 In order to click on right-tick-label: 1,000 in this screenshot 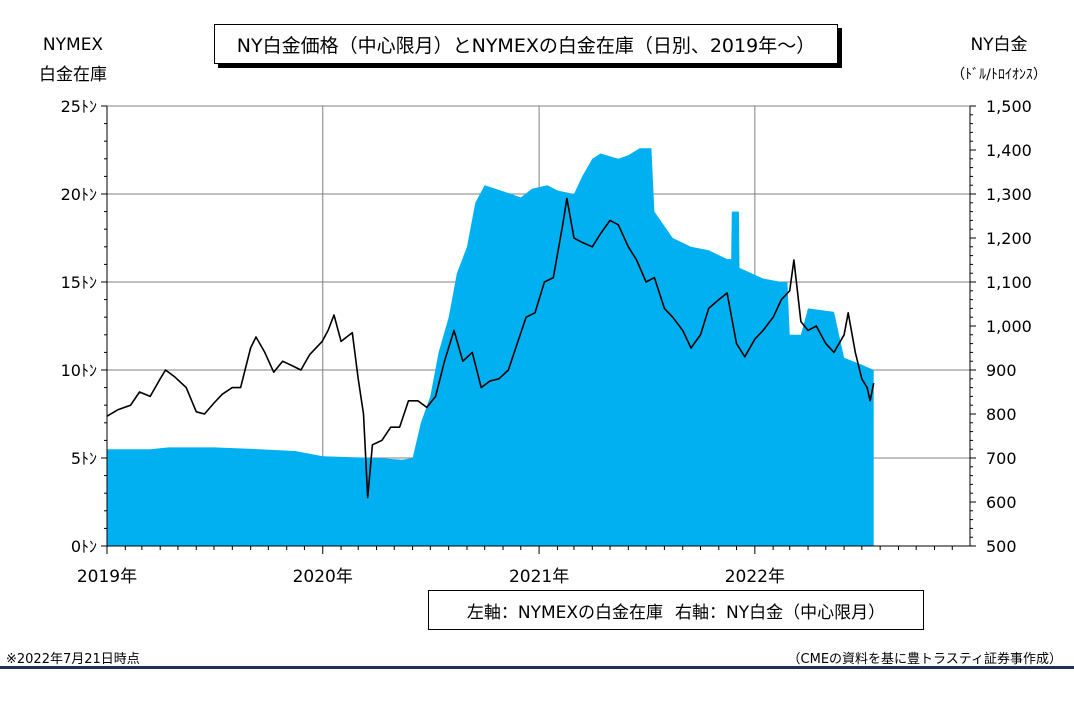, I will do `click(1009, 326)`.